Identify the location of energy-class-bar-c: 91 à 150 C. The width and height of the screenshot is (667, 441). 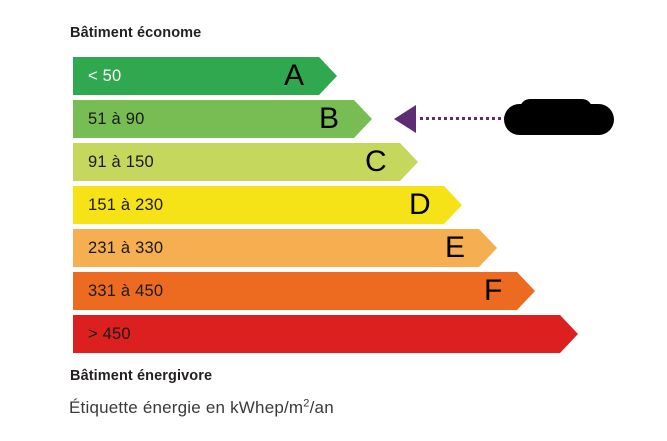
(245, 162).